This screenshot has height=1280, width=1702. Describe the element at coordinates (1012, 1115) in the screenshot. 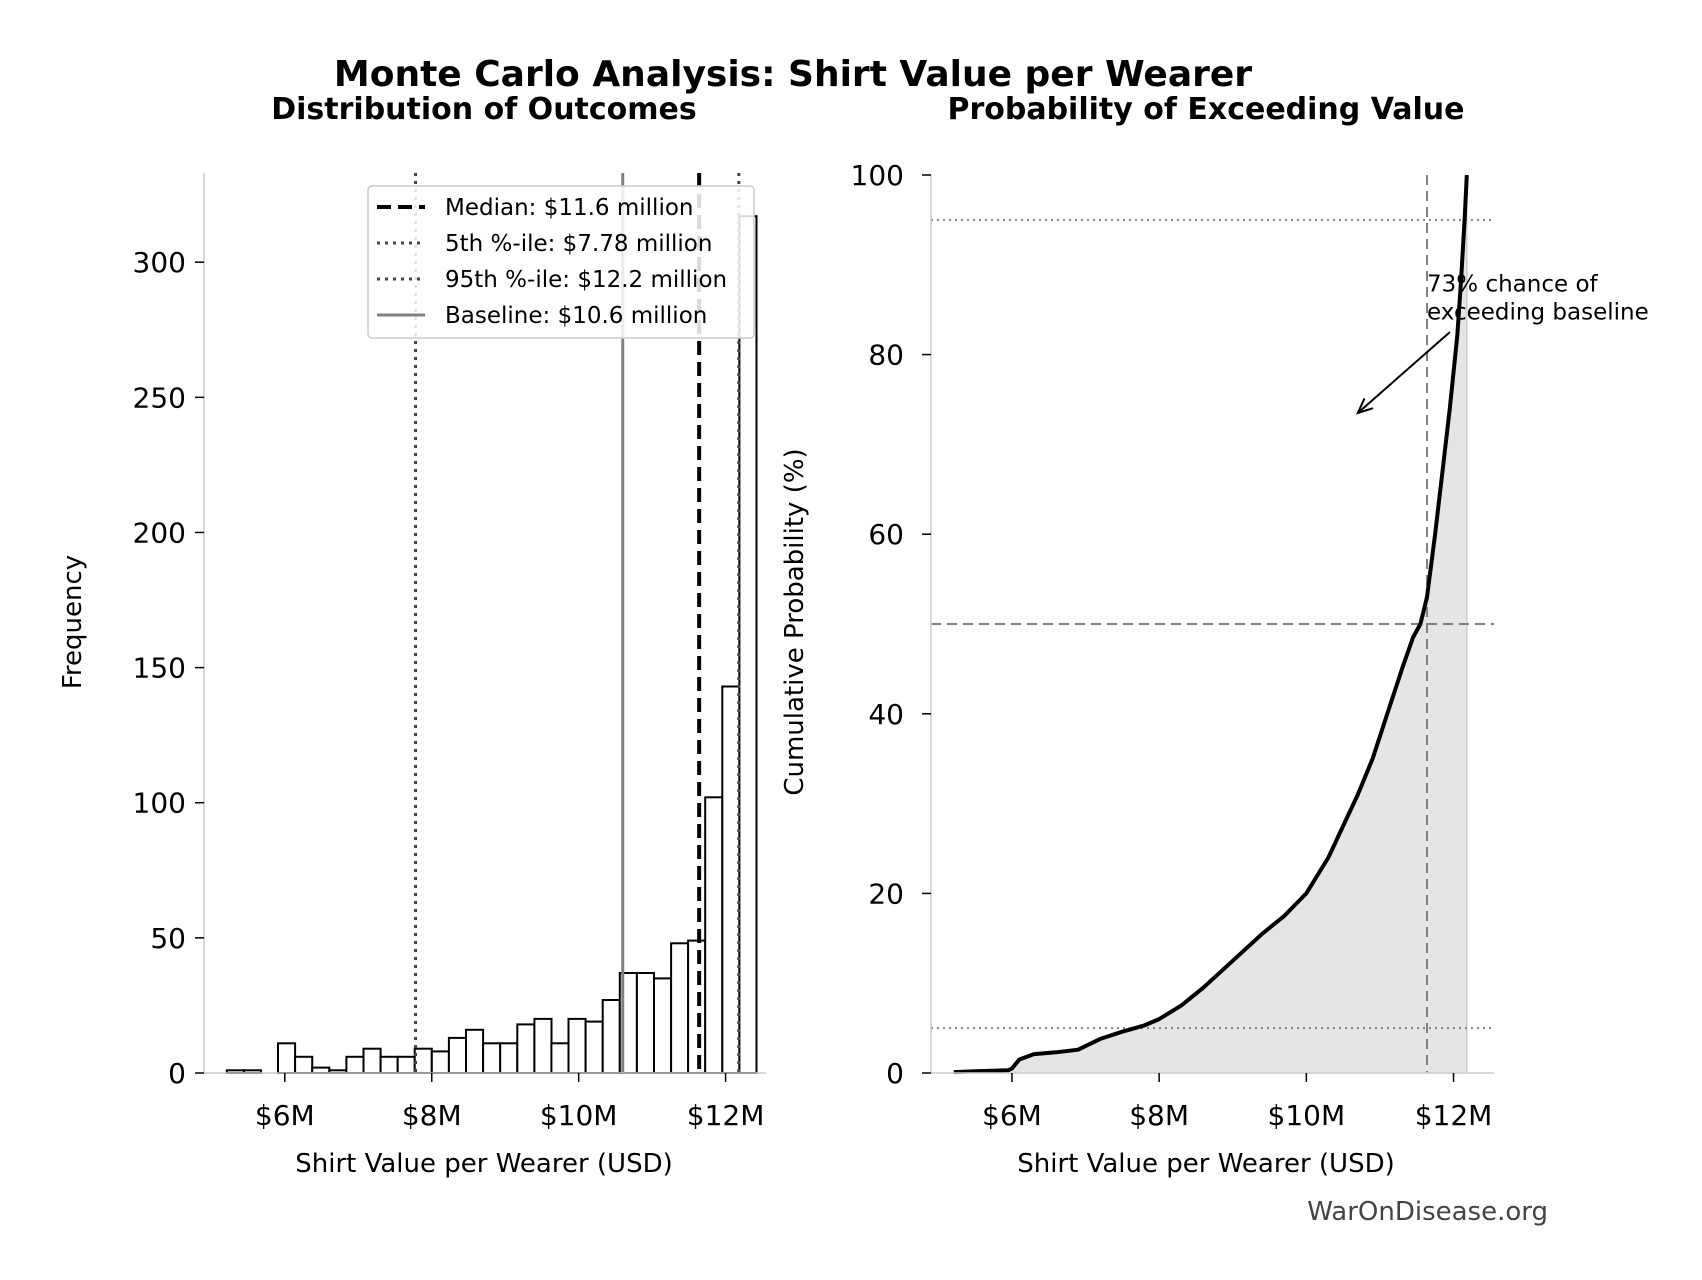

I see `exceedance-x-tick-label: $6M` at that location.